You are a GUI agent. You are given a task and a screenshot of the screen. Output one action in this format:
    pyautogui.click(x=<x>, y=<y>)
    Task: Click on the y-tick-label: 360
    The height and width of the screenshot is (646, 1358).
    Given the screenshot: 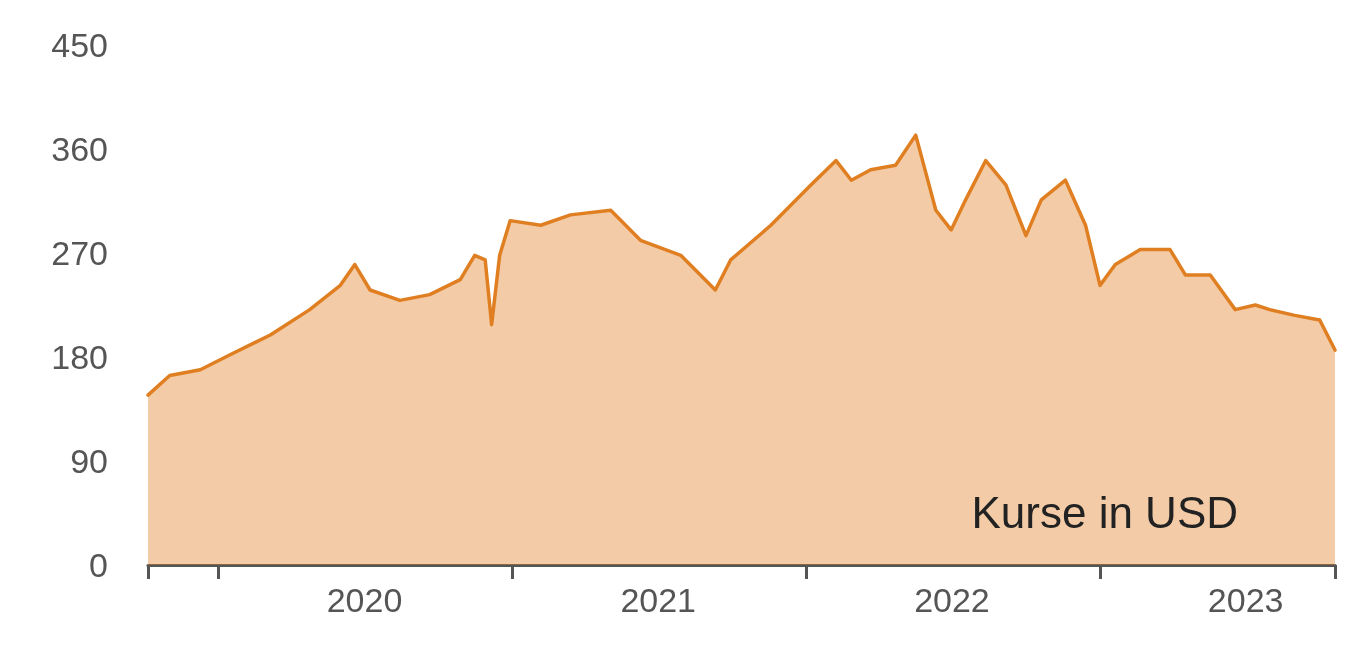 What is the action you would take?
    pyautogui.click(x=79, y=149)
    